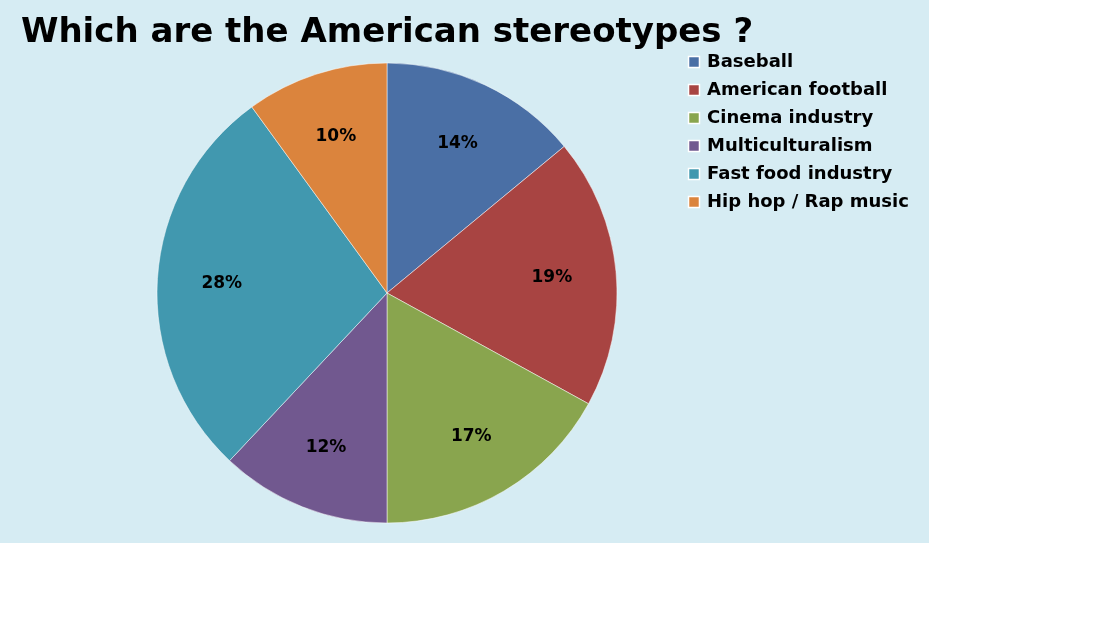 The width and height of the screenshot is (1117, 630). I want to click on data-label: 17%, so click(471, 434).